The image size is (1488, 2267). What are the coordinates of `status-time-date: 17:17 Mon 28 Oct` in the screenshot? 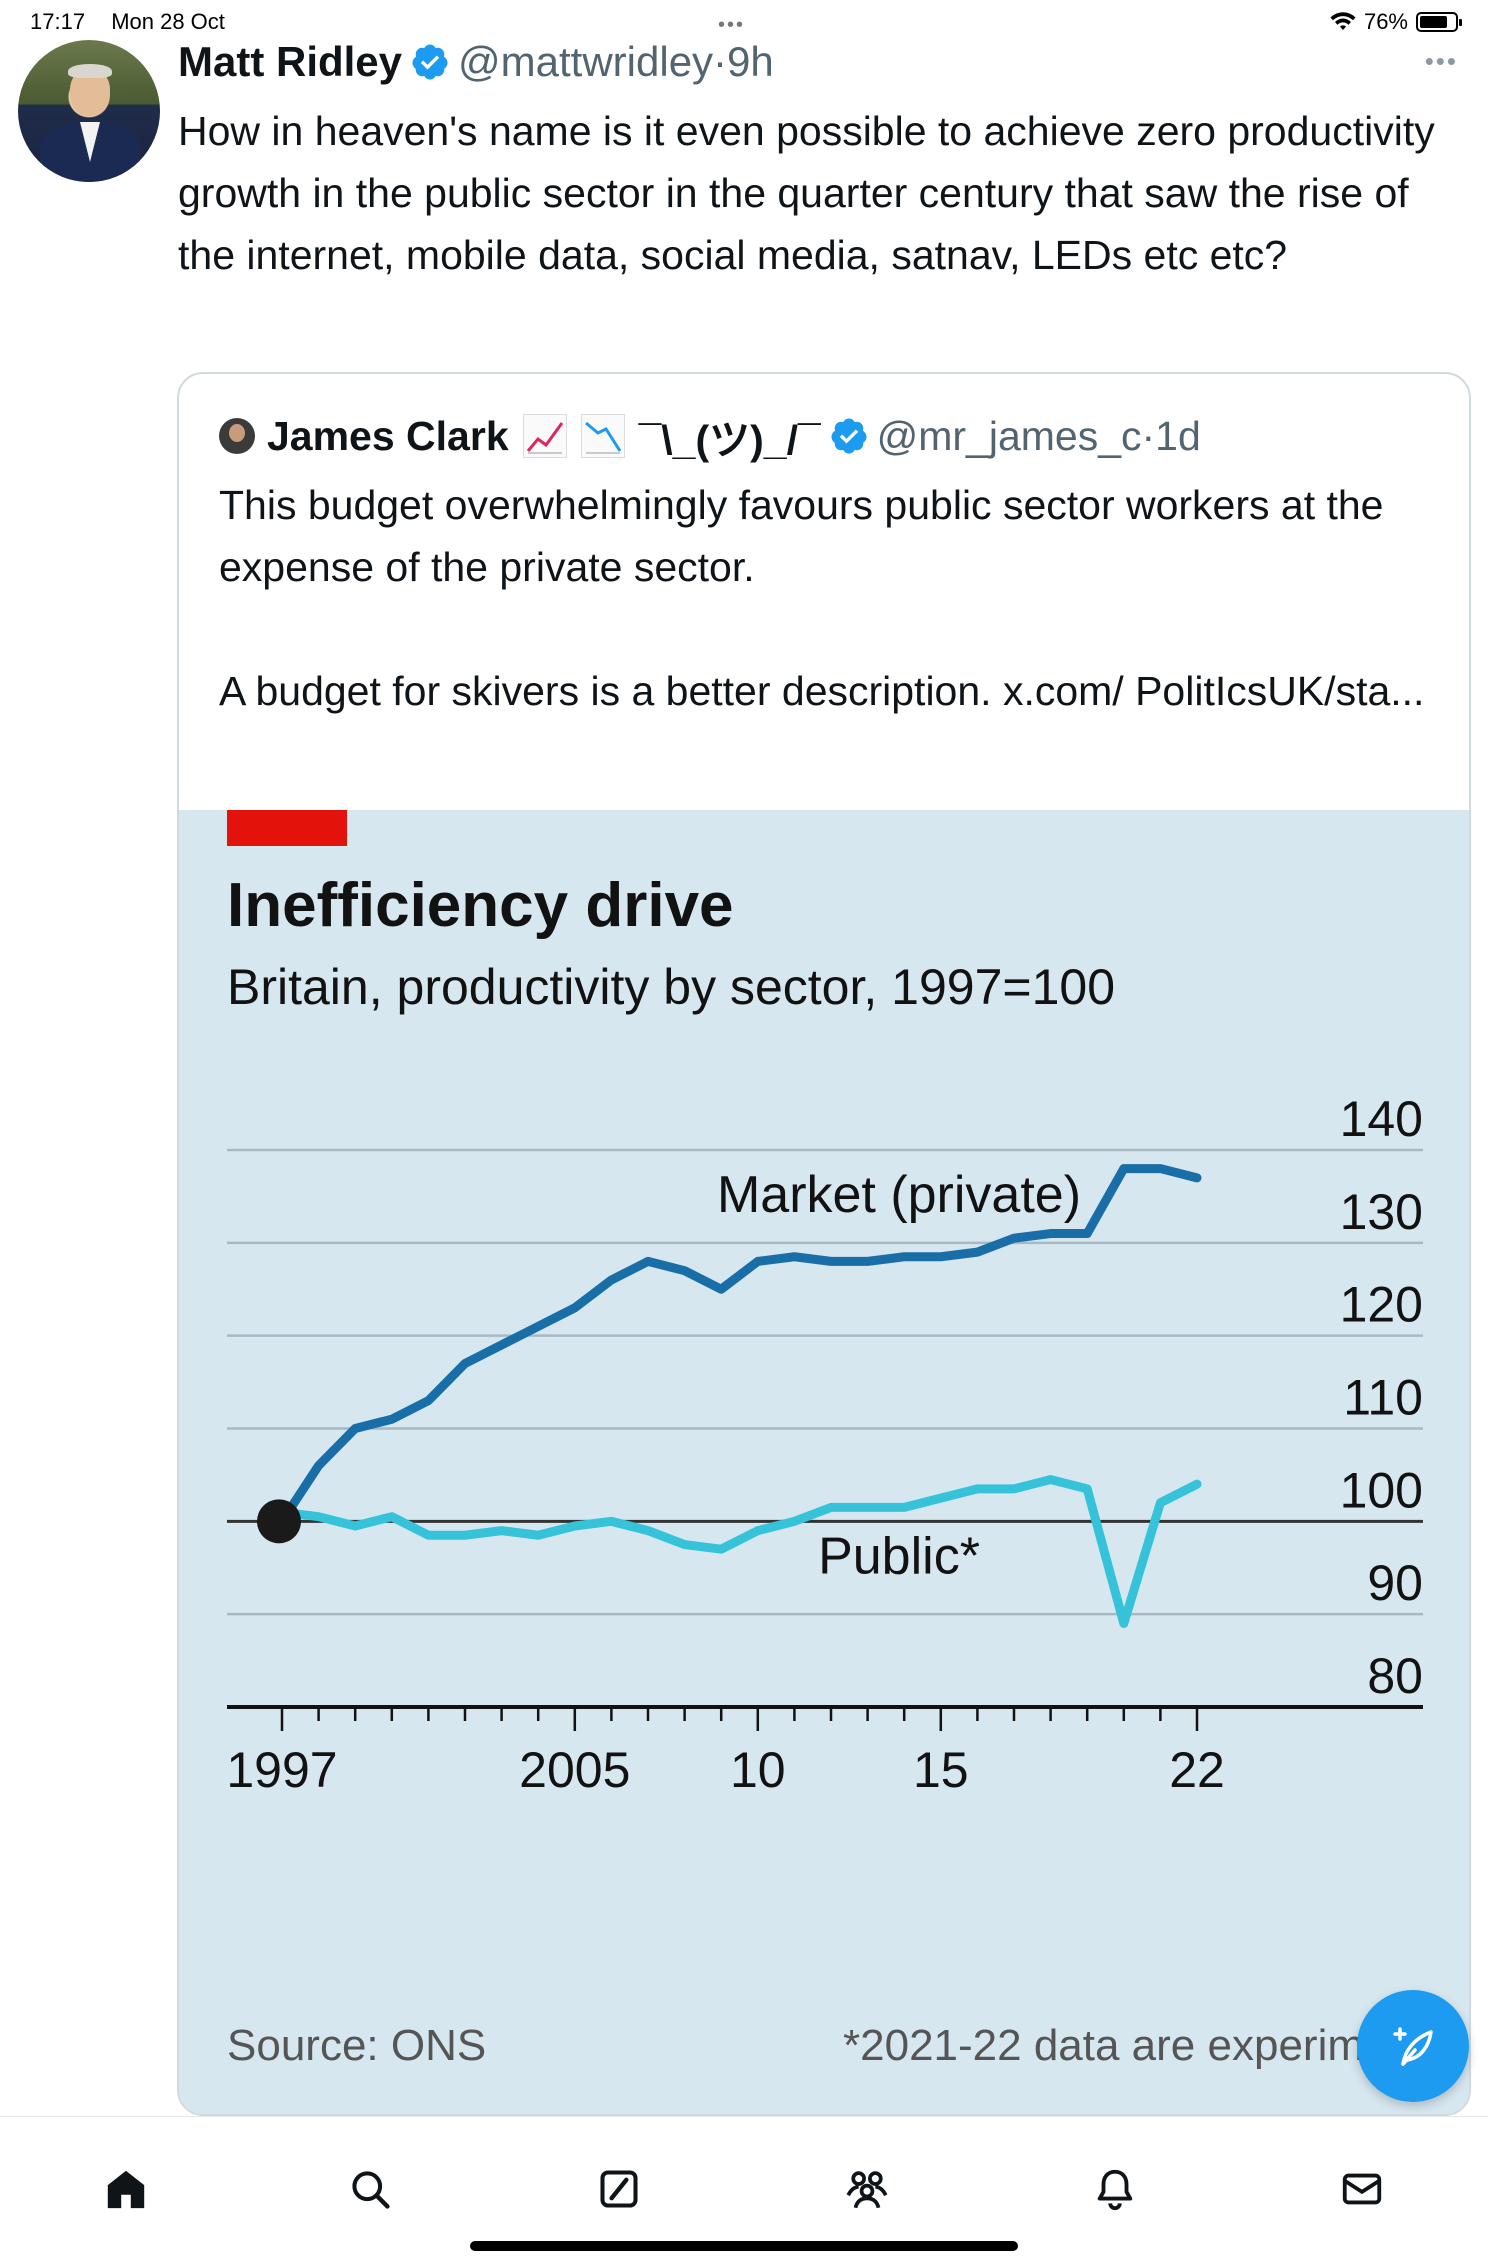 It's located at (137, 22).